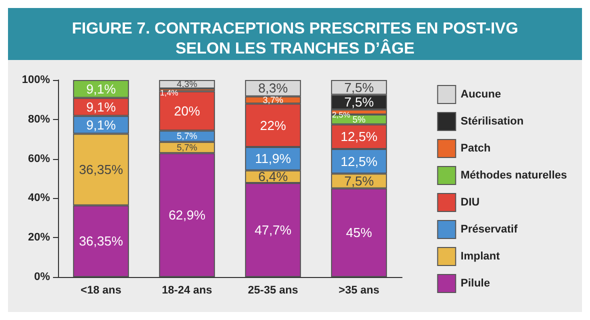 The image size is (590, 320). What do you see at coordinates (470, 202) in the screenshot?
I see `legend-label: DIU` at bounding box center [470, 202].